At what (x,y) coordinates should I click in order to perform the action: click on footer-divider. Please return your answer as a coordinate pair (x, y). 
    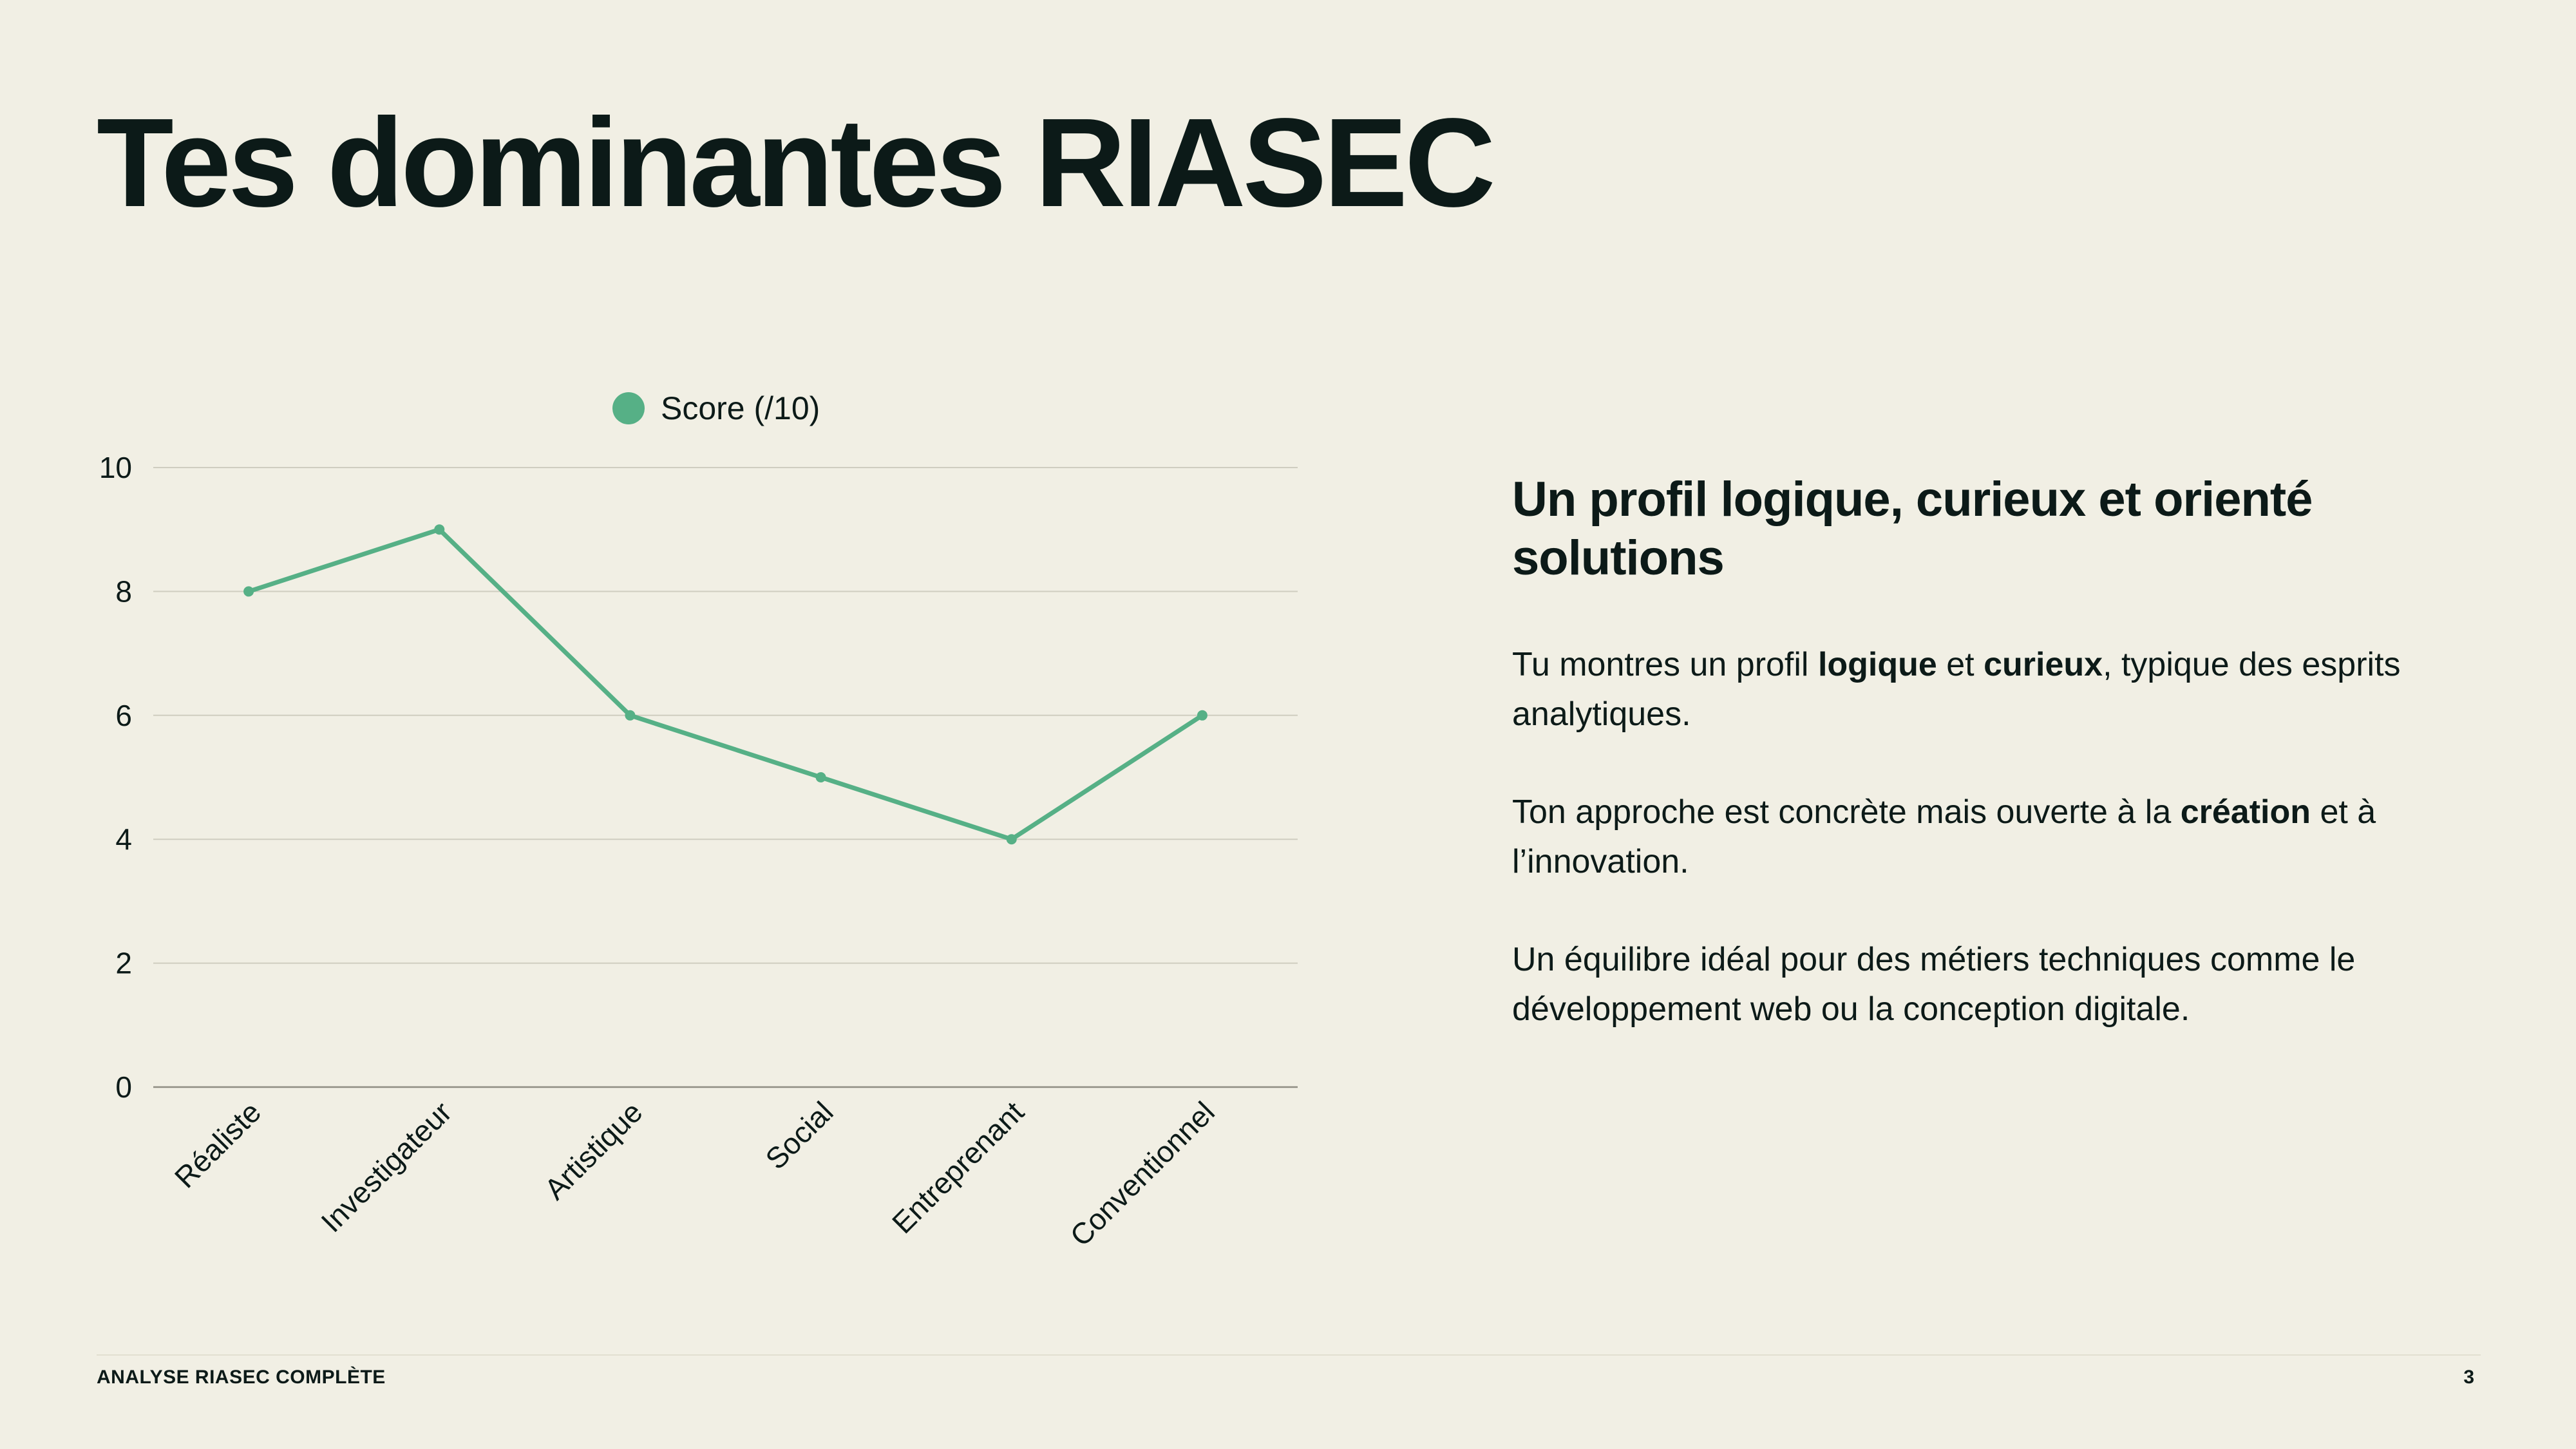
    Looking at the image, I should click on (1289, 1355).